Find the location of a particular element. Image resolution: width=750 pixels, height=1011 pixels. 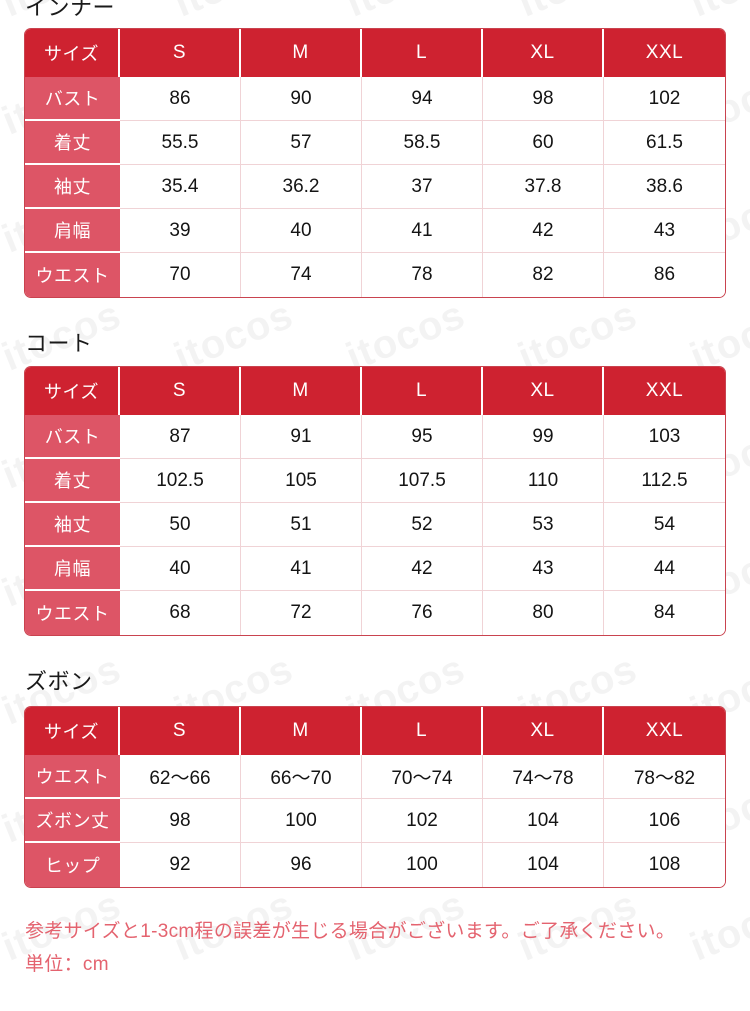

measurement-cell: 37 is located at coordinates (422, 187).